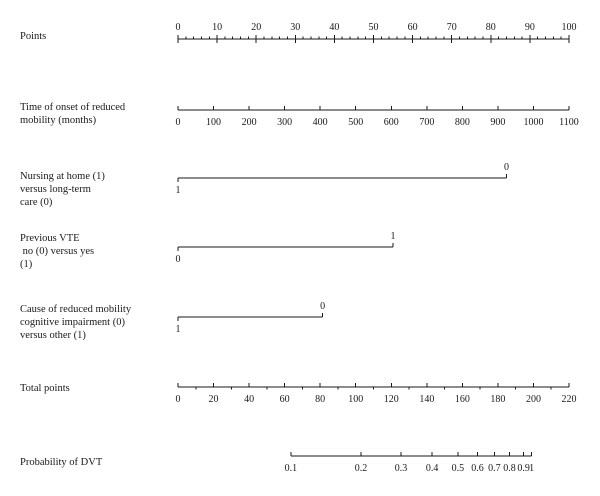 Image resolution: width=600 pixels, height=496 pixels. I want to click on row-label-line: Total points, so click(45, 388).